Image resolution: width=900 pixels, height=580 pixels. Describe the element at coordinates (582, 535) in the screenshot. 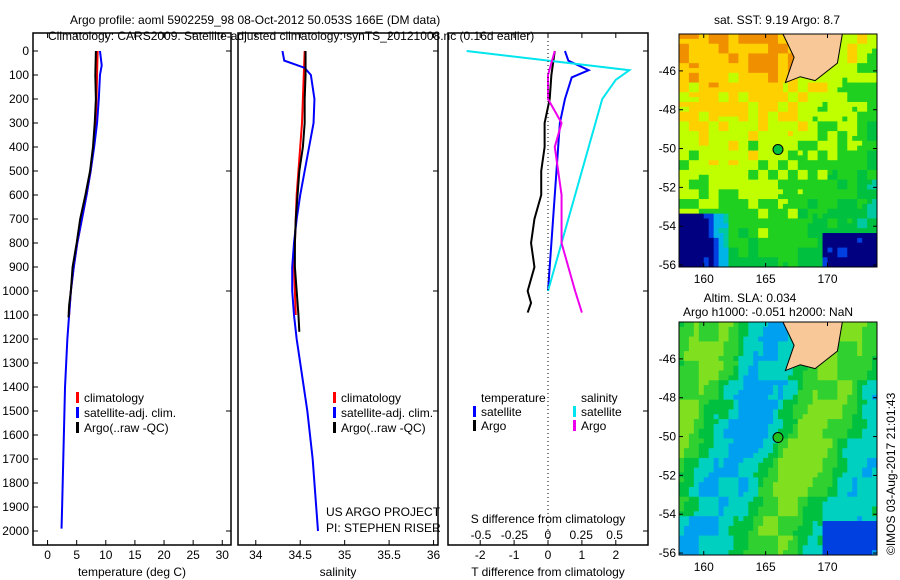

I see `s-diff-tick-label: 0.25` at that location.